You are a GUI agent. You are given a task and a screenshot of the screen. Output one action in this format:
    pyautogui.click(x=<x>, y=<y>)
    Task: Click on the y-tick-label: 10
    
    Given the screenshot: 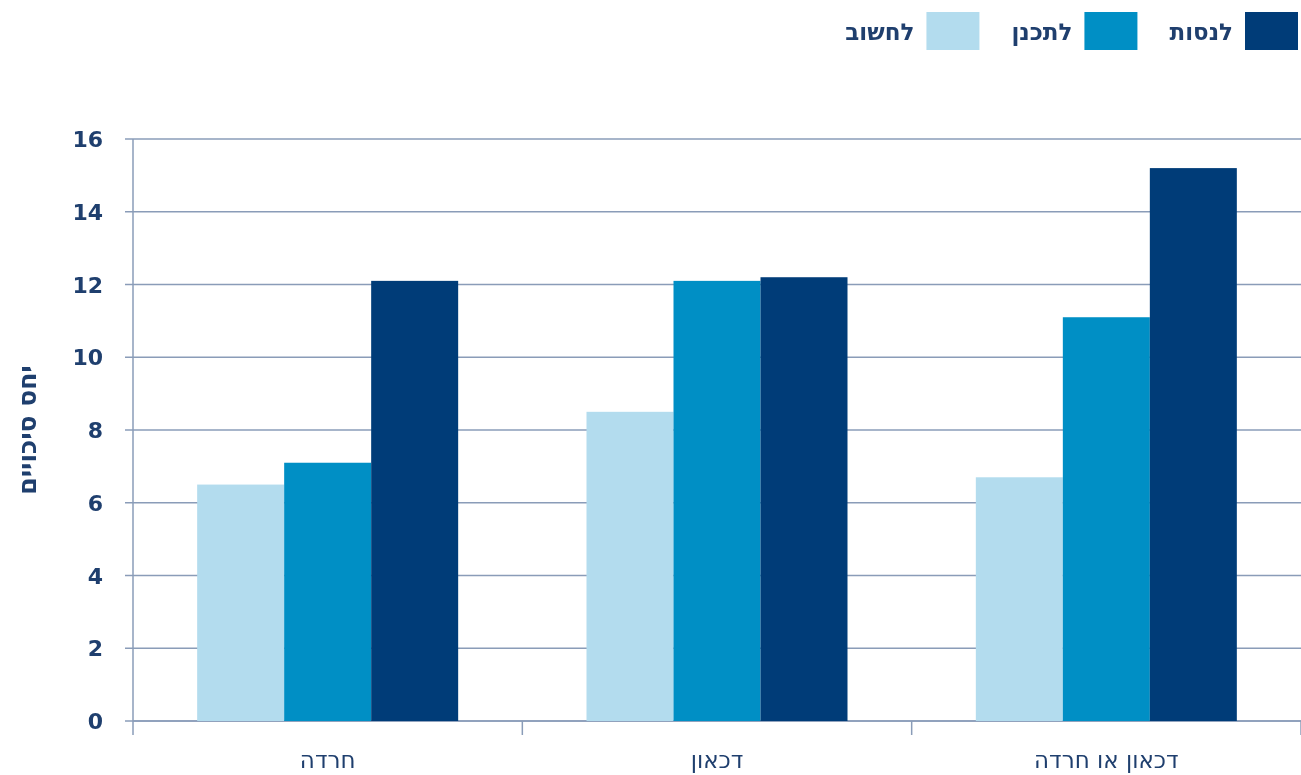 What is the action you would take?
    pyautogui.click(x=87, y=358)
    